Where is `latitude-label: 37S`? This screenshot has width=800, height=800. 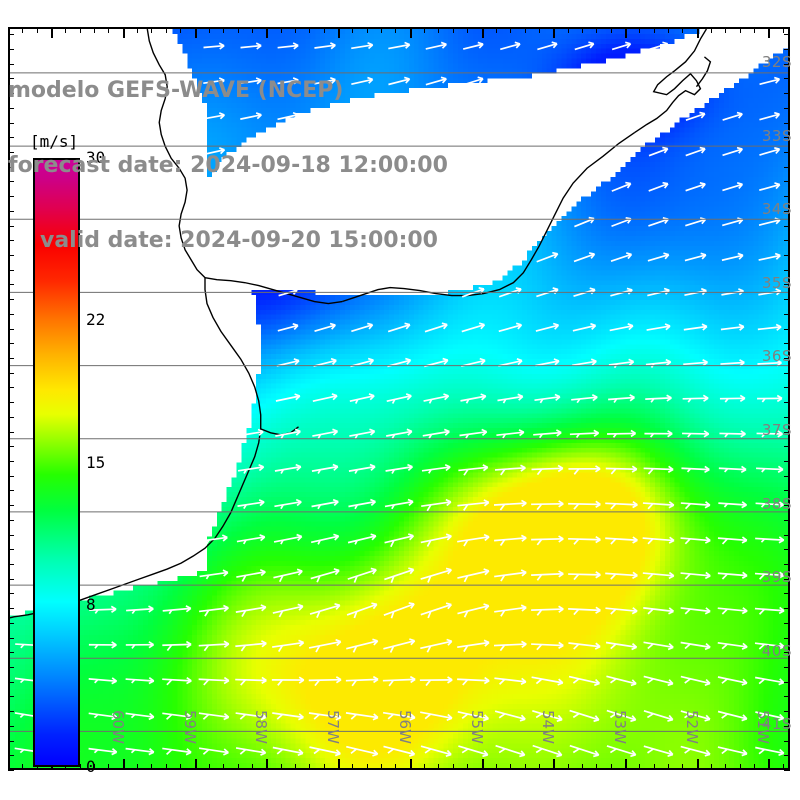 latitude-label: 37S is located at coordinates (776, 429).